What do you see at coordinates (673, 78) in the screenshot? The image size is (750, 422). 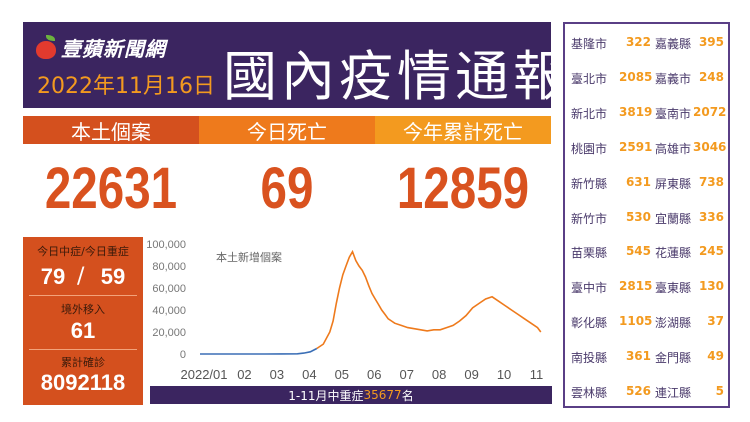 I see `city-name: 嘉義市` at bounding box center [673, 78].